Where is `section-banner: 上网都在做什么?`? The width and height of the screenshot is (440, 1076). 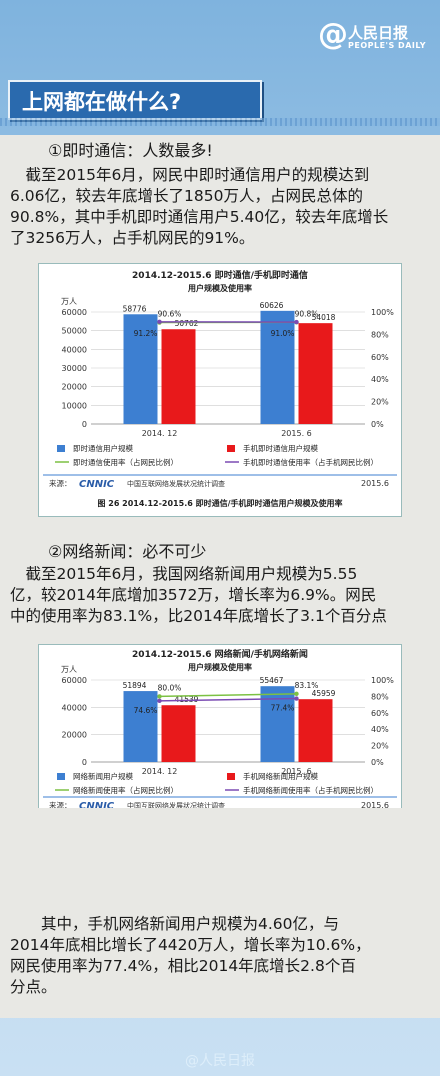 section-banner: 上网都在做什么? is located at coordinates (135, 100).